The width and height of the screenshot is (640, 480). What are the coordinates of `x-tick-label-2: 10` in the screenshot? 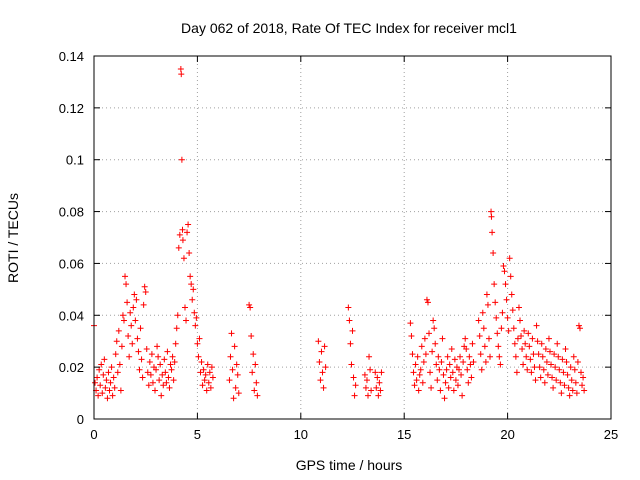 It's located at (301, 434).